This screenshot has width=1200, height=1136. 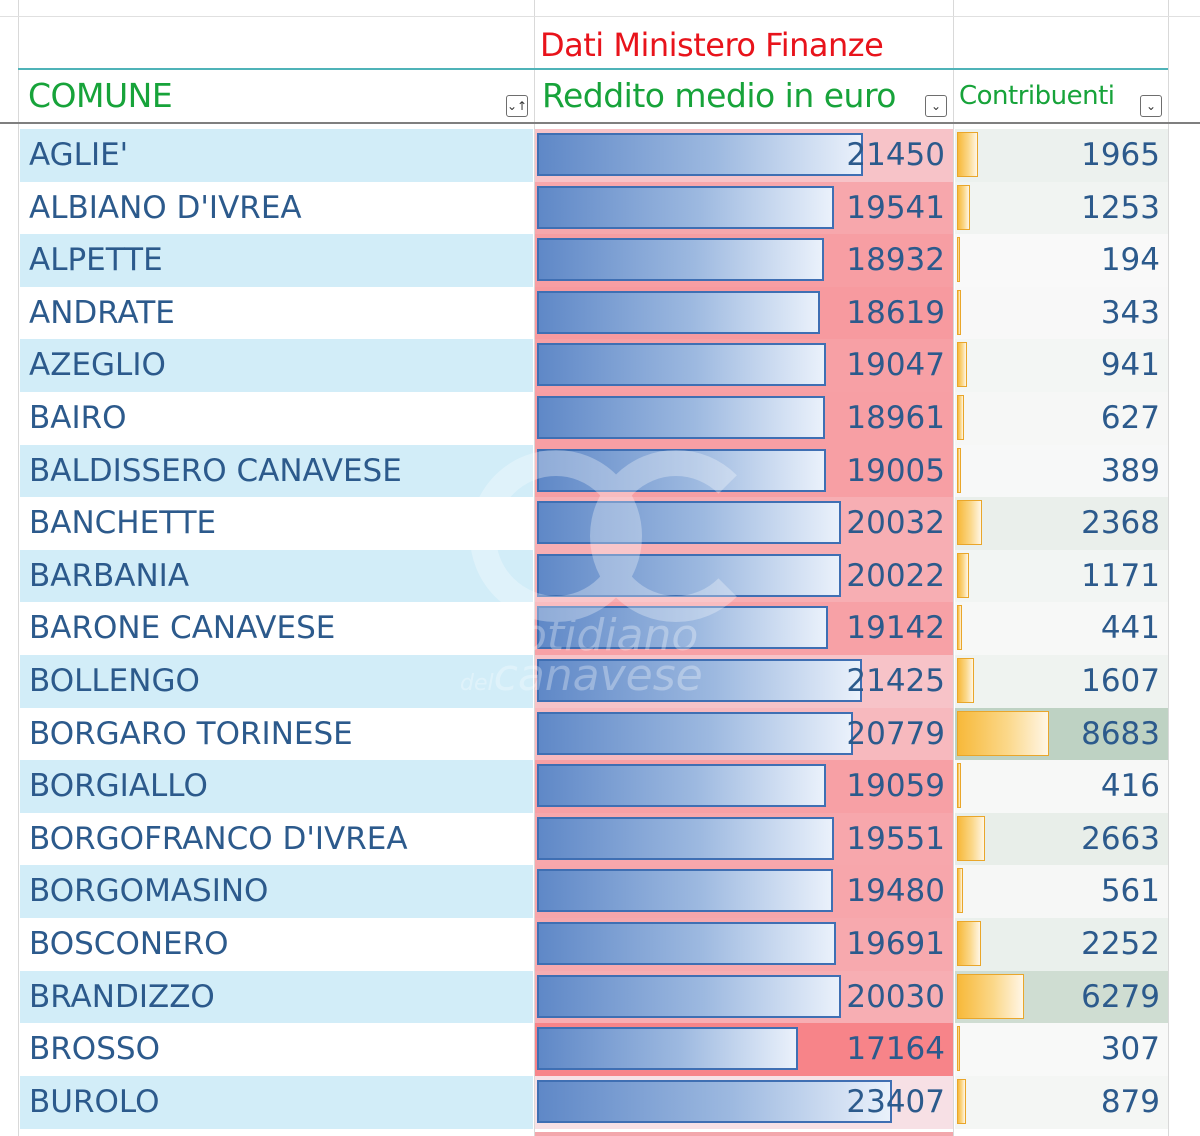 I want to click on contribuenti-value: 343, so click(x=1130, y=312).